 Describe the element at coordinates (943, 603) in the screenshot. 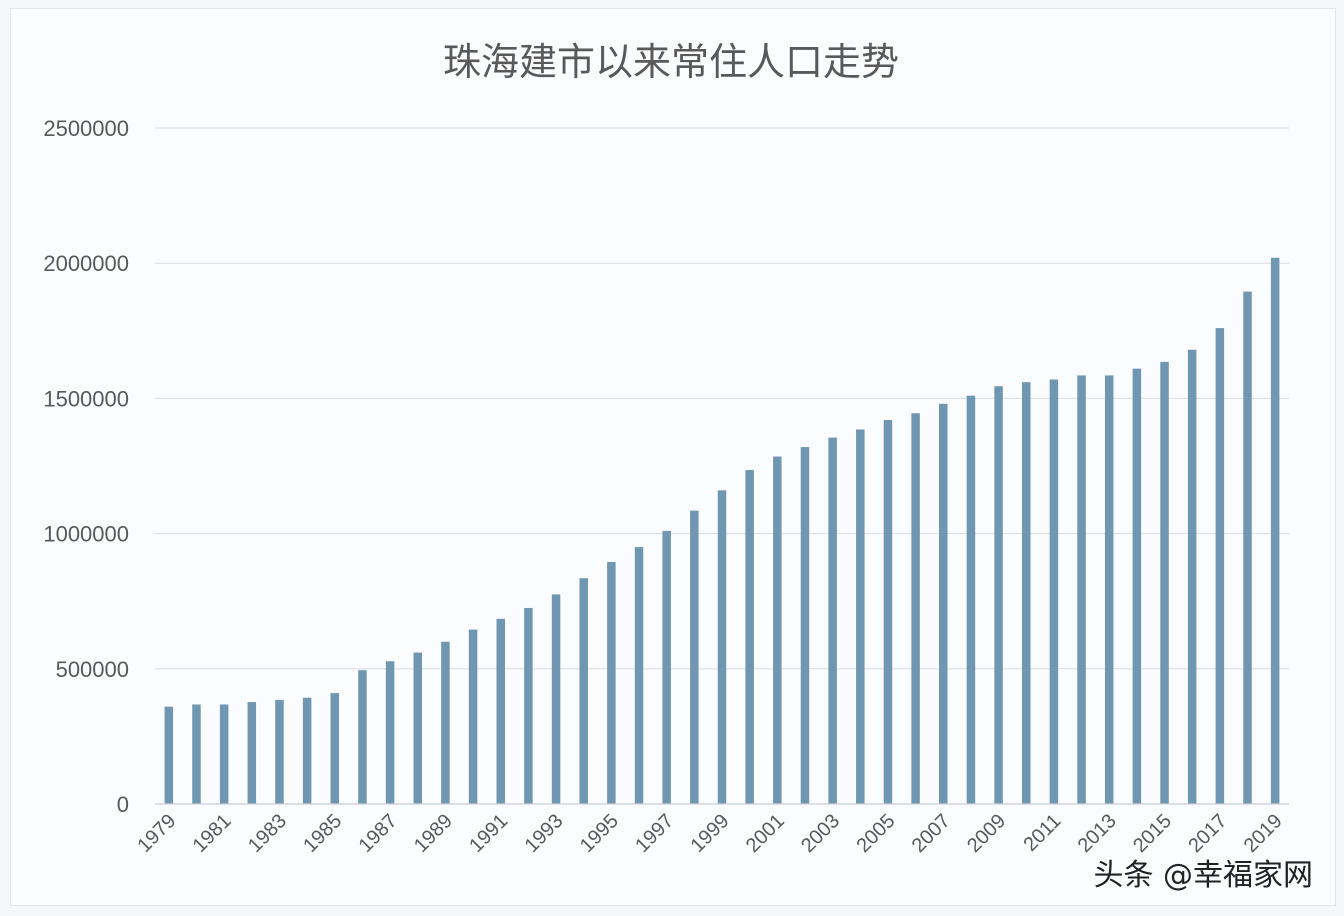

I see `bar-2007` at that location.